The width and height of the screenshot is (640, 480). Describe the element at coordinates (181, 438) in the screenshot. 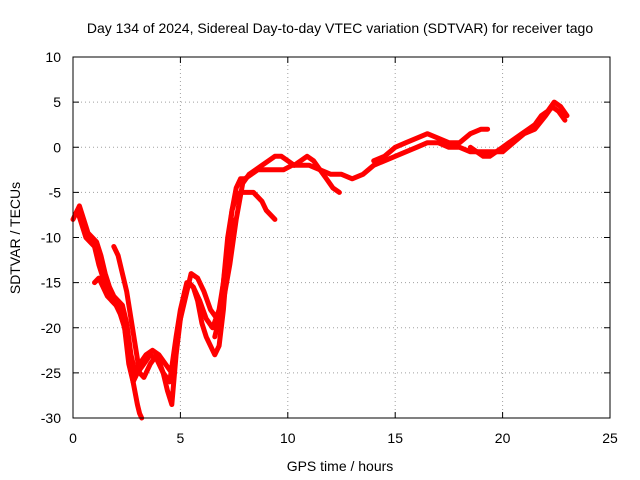

I see `x-tick-label: 5` at that location.